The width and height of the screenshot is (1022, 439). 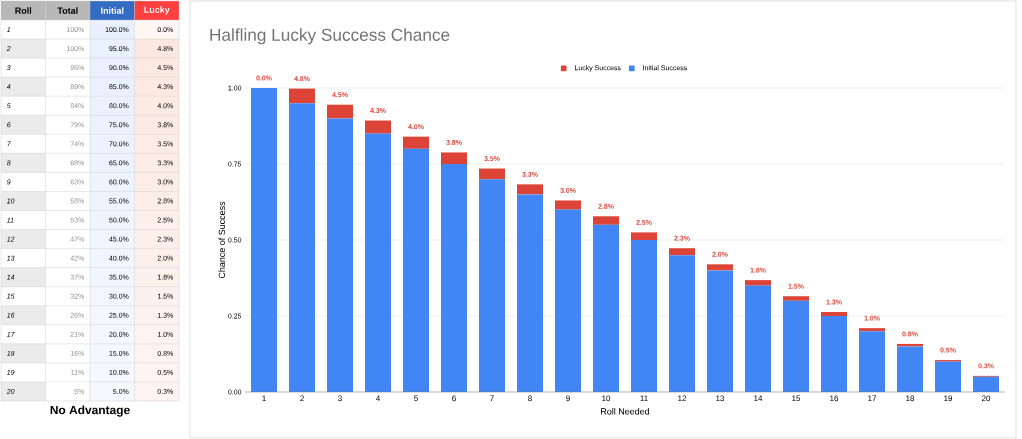 What do you see at coordinates (67, 10) in the screenshot?
I see `x-tick-label: Total` at bounding box center [67, 10].